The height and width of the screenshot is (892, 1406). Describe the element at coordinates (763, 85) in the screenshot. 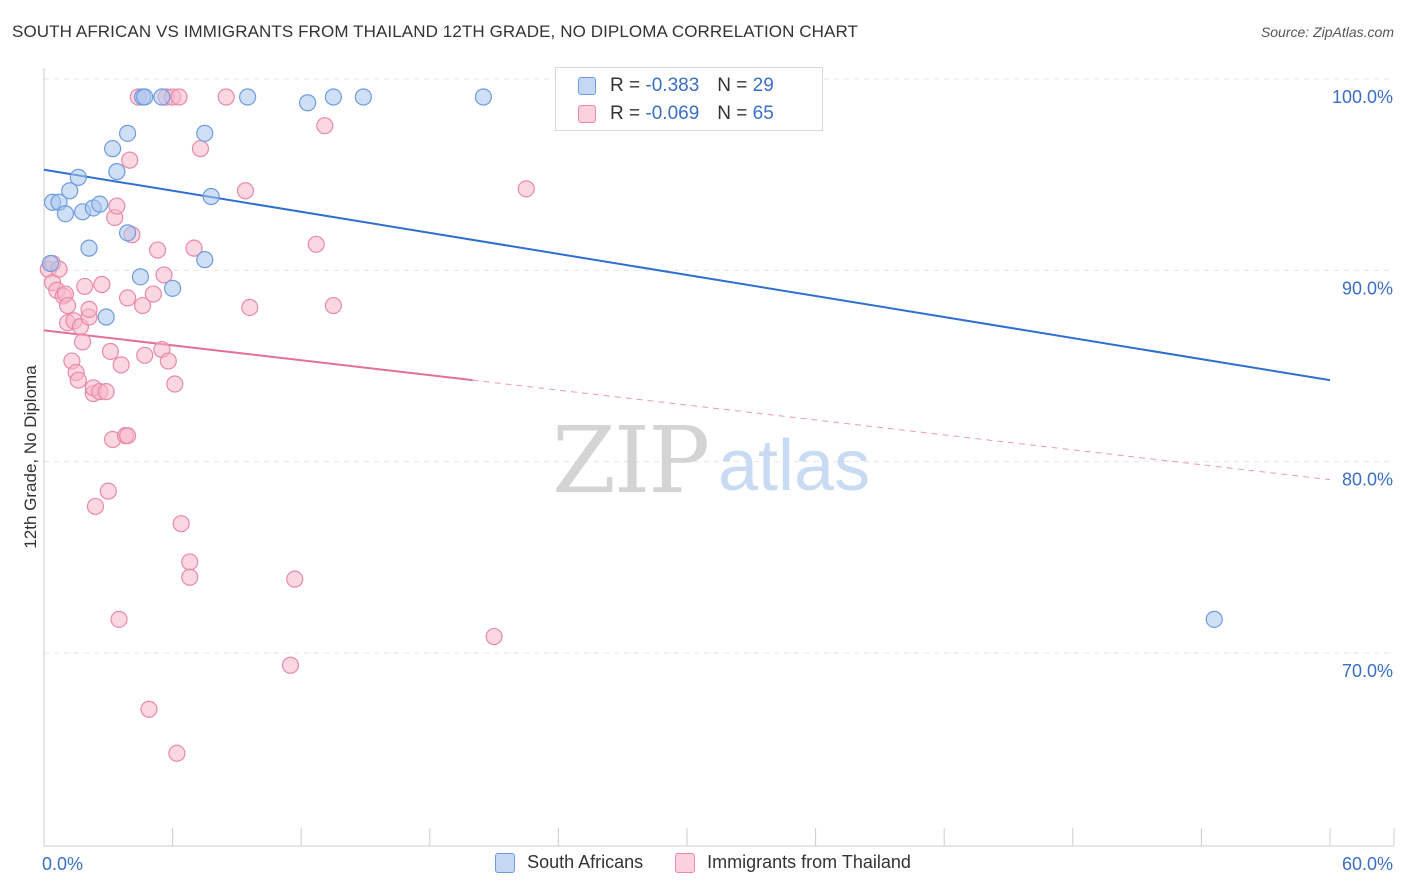

I see `n-value: 29` at that location.